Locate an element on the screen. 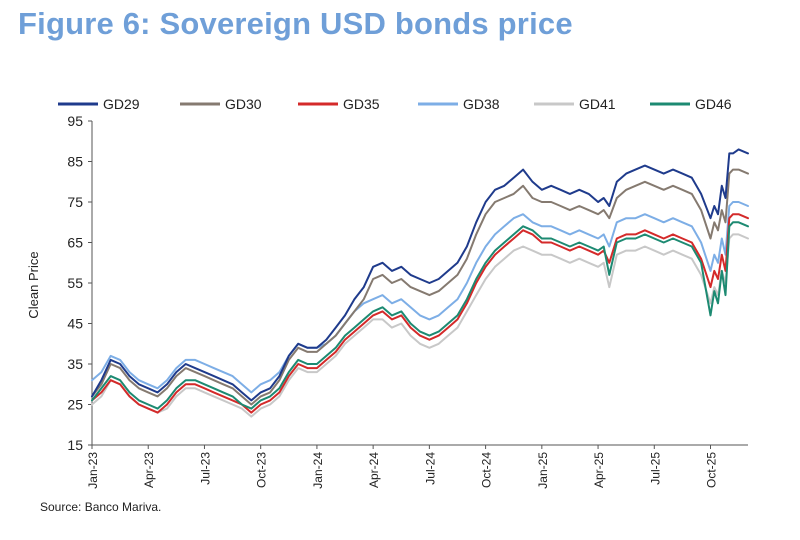 This screenshot has height=540, width=800. y-axis: 15 25 35 45 55 65 75 85 95 is located at coordinates (80, 283).